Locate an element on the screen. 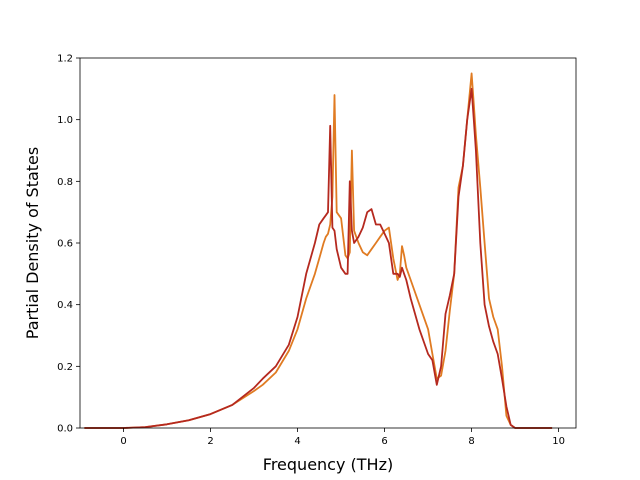 This screenshot has height=480, width=640. y-tick-label: 0.6 is located at coordinates (65, 244).